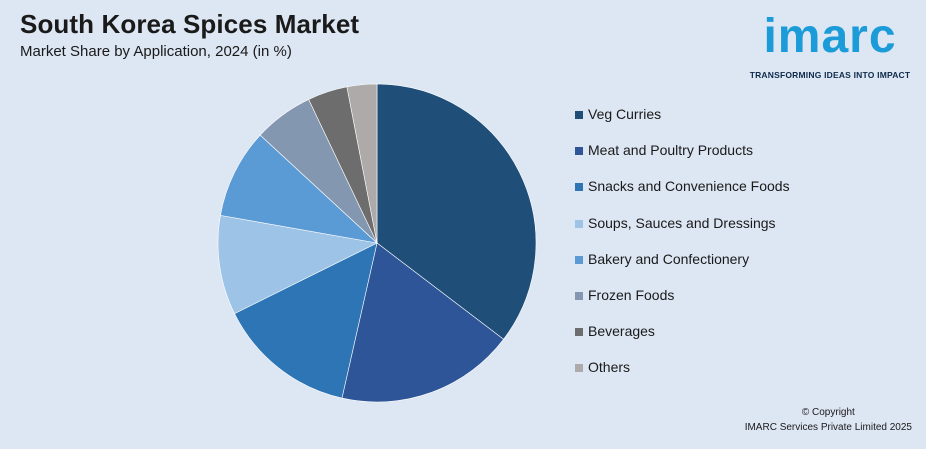 This screenshot has width=926, height=449. Describe the element at coordinates (669, 258) in the screenshot. I see `legend-label: Bakery and Confectionery` at that location.